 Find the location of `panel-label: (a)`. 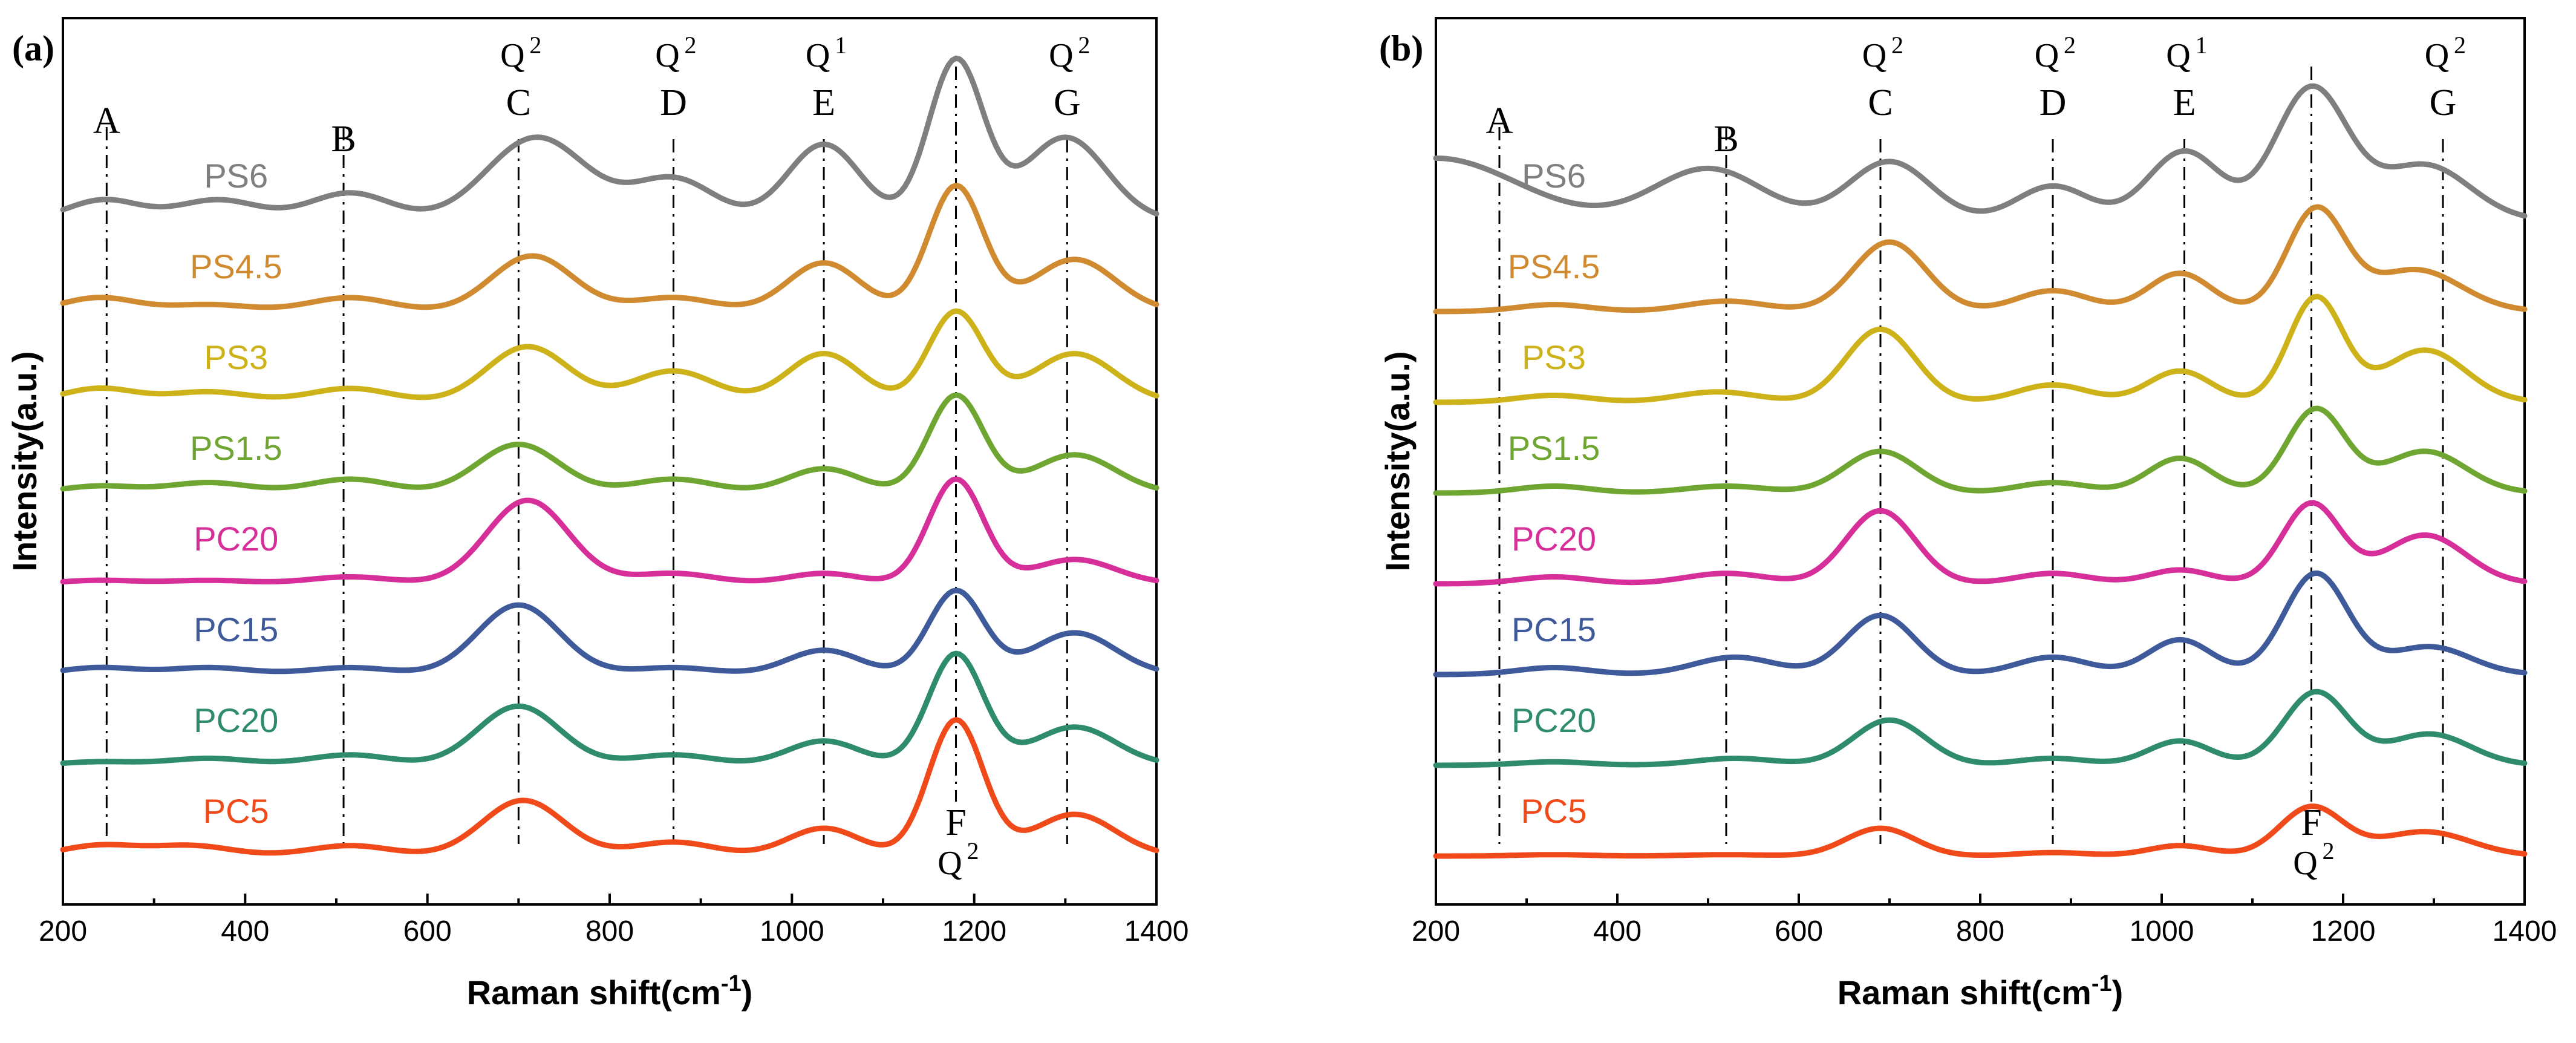

panel-label: (a) is located at coordinates (33, 48).